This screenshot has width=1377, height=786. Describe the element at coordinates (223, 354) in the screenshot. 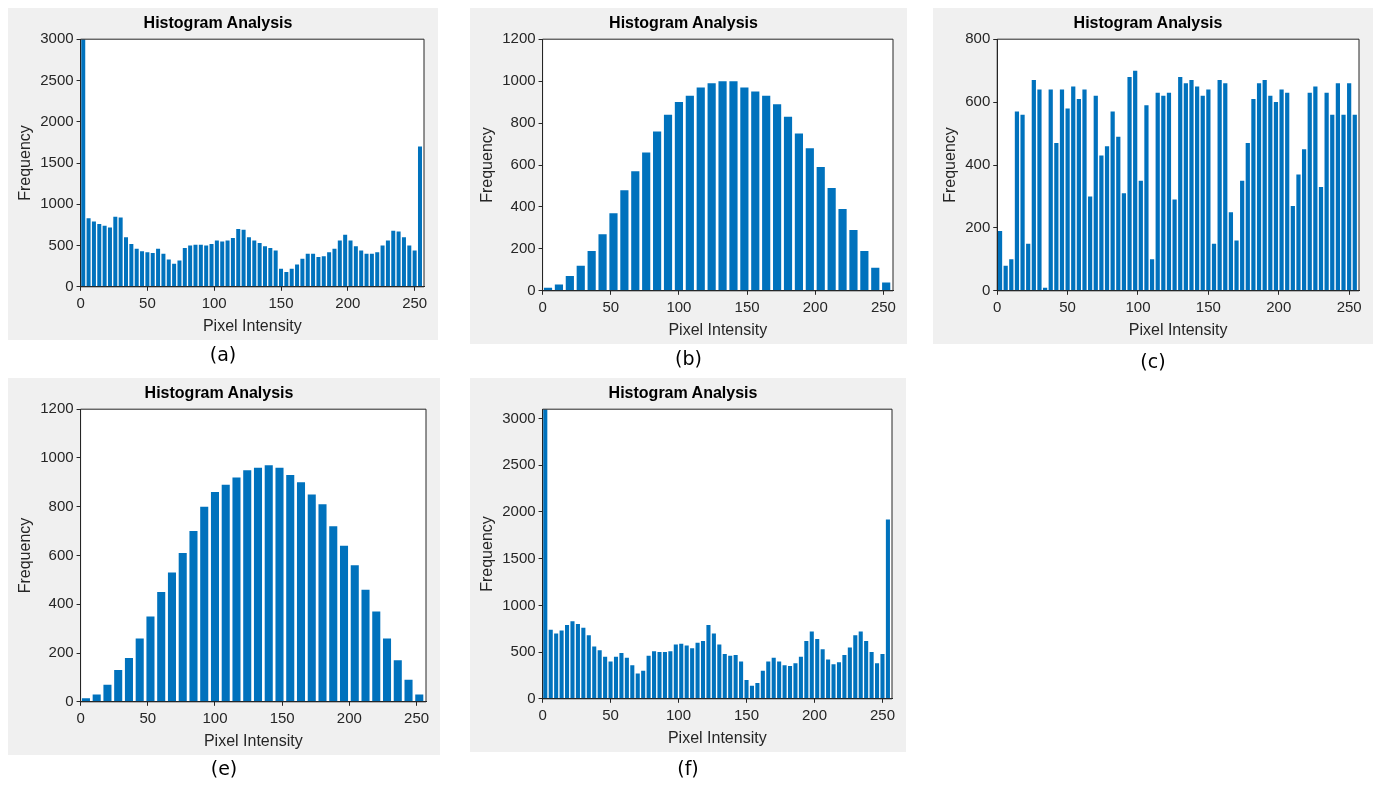

I see `text: (a)` at that location.